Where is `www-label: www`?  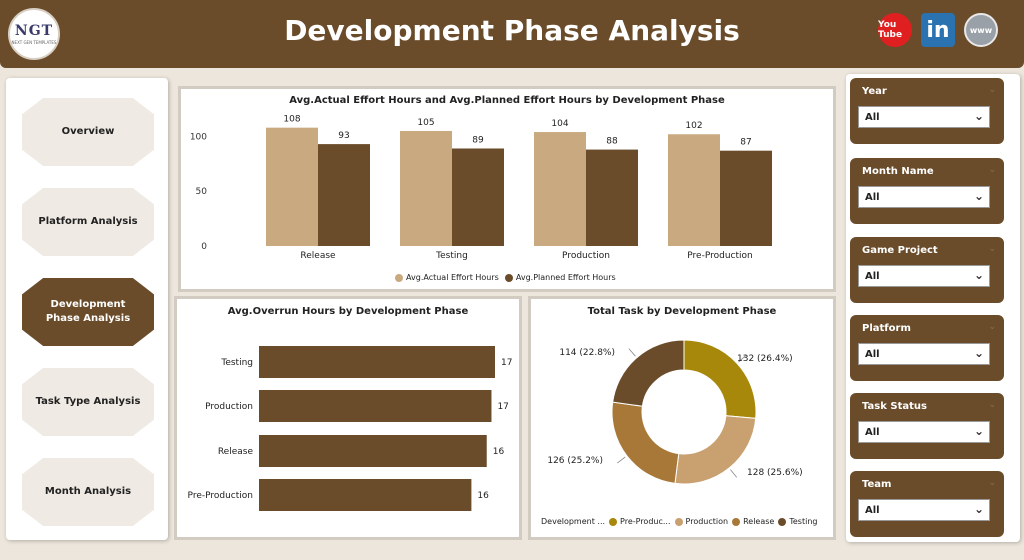
www-label: www is located at coordinates (981, 30).